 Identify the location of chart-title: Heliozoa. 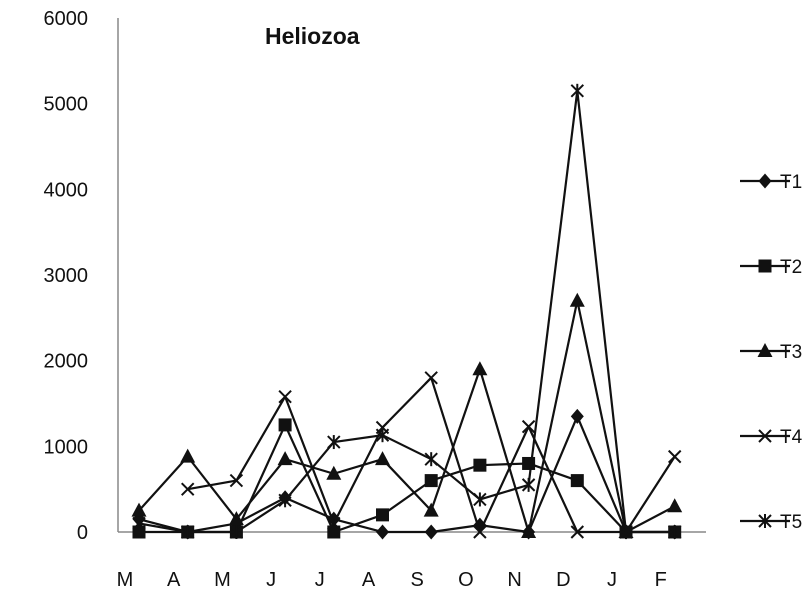
(312, 36).